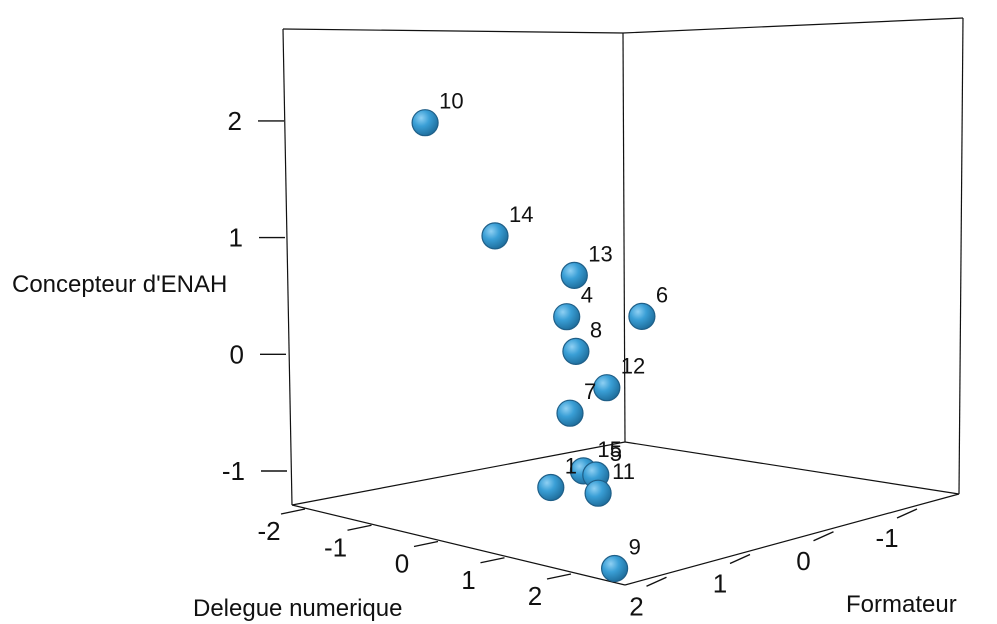  I want to click on data-point-label: 12, so click(633, 366).